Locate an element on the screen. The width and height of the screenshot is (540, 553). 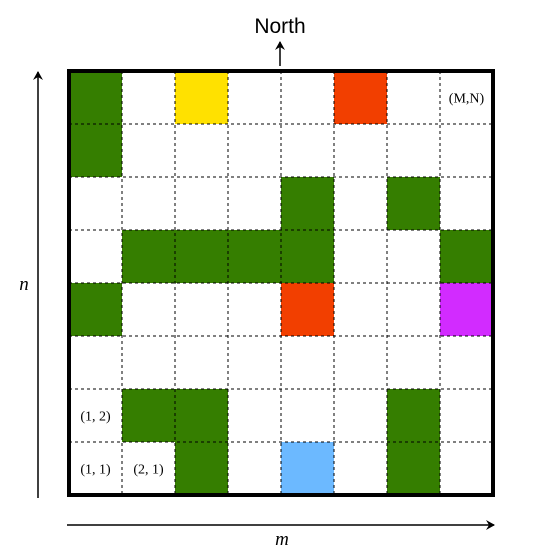
north-label: North is located at coordinates (279, 26).